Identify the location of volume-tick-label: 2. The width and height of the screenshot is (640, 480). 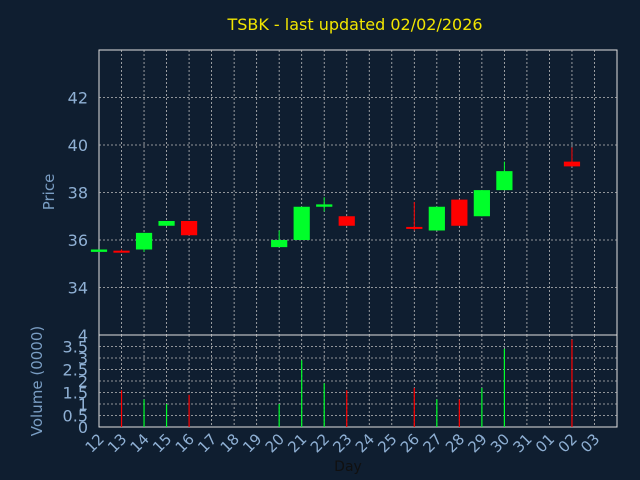
(83, 381).